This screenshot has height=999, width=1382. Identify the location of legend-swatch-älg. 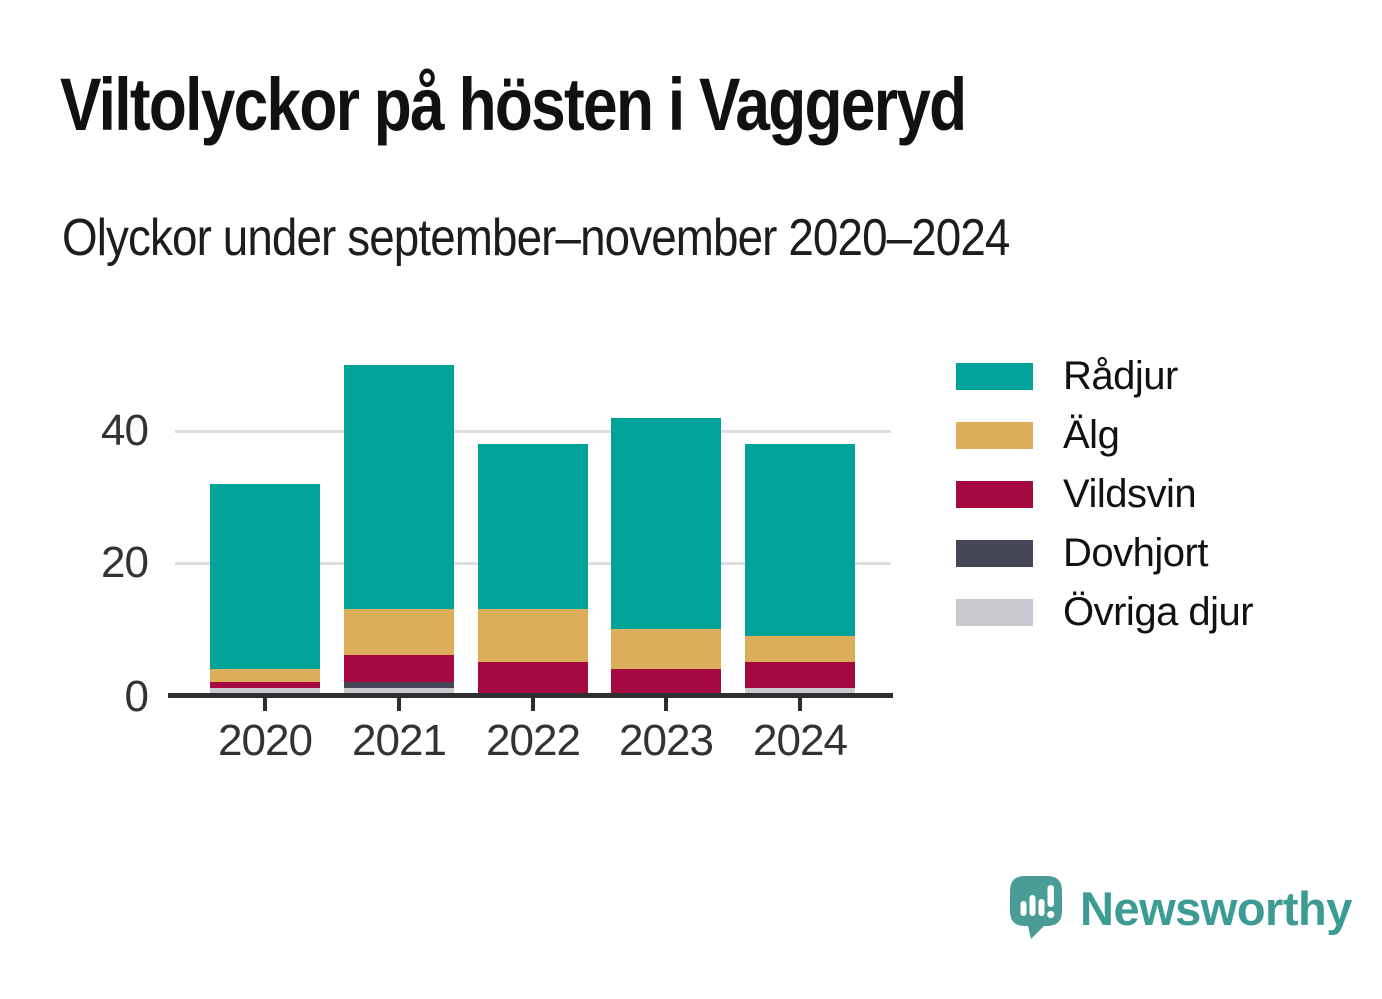
(994, 435).